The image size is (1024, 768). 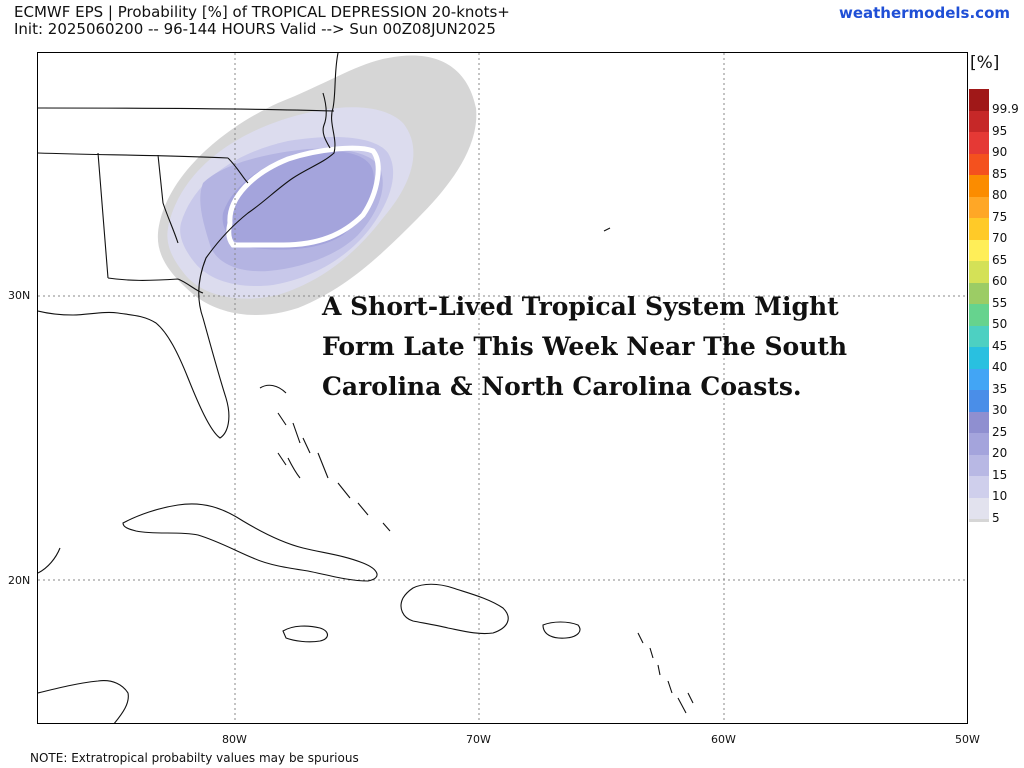 What do you see at coordinates (1000, 195) in the screenshot?
I see `legend-label: 80` at bounding box center [1000, 195].